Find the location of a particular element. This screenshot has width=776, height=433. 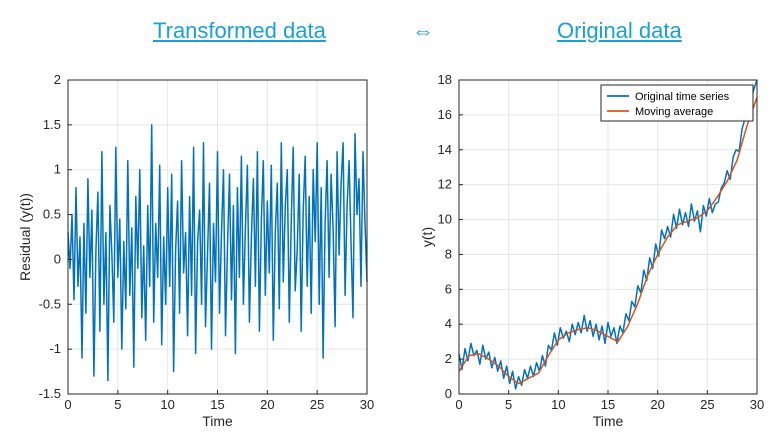

y-tick-label: 4 is located at coordinates (448, 323).